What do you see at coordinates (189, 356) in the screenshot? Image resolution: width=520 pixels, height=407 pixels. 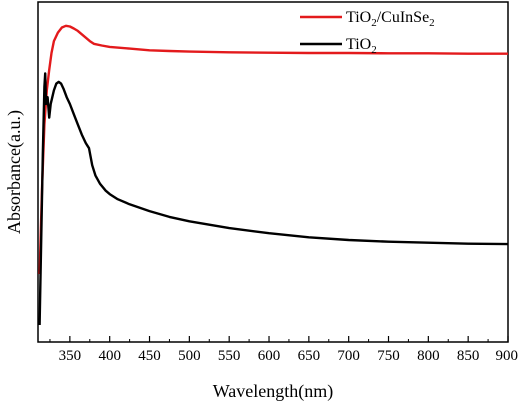 I see `x-tick-label: 500` at bounding box center [189, 356].